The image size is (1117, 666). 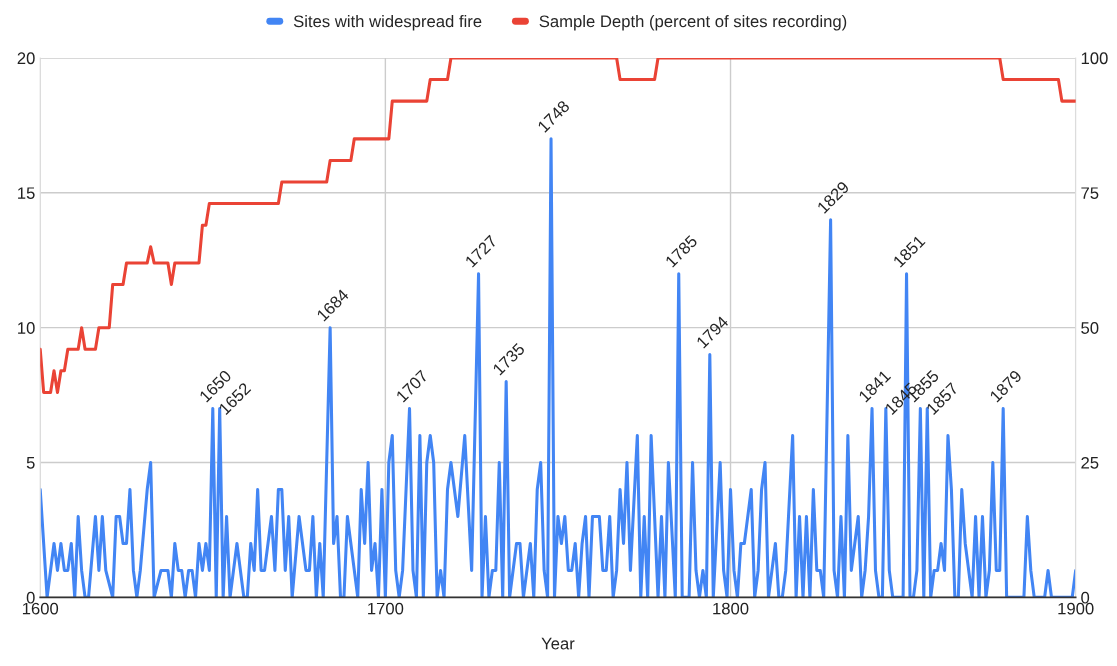 What do you see at coordinates (1094, 58) in the screenshot?
I see `y2-tick-label: 100` at bounding box center [1094, 58].